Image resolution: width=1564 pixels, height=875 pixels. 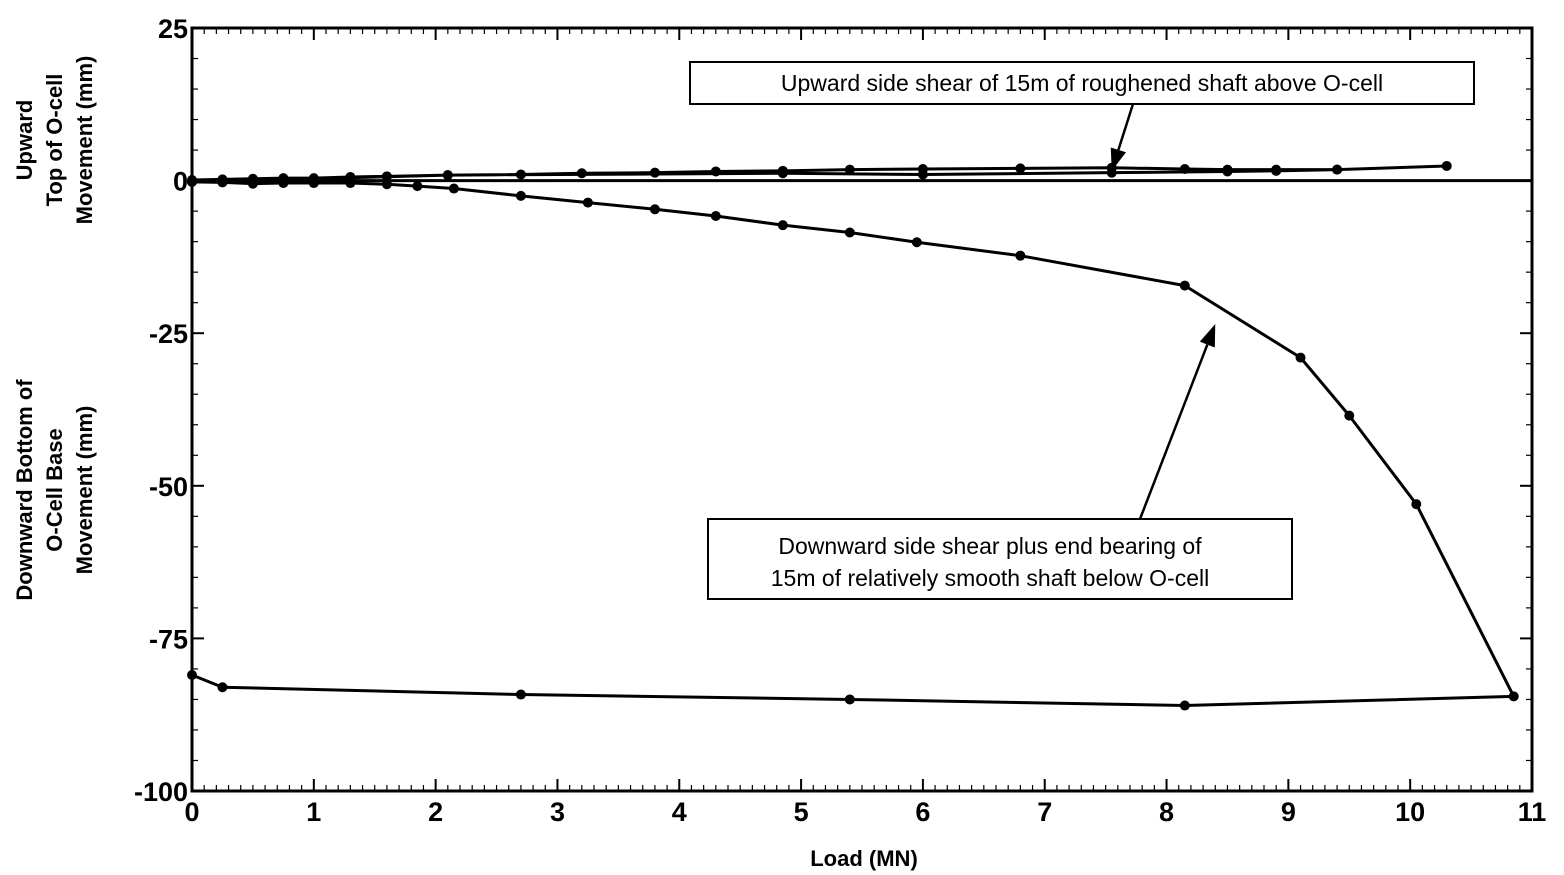 What do you see at coordinates (1410, 812) in the screenshot?
I see `x-tick-label: 10` at bounding box center [1410, 812].